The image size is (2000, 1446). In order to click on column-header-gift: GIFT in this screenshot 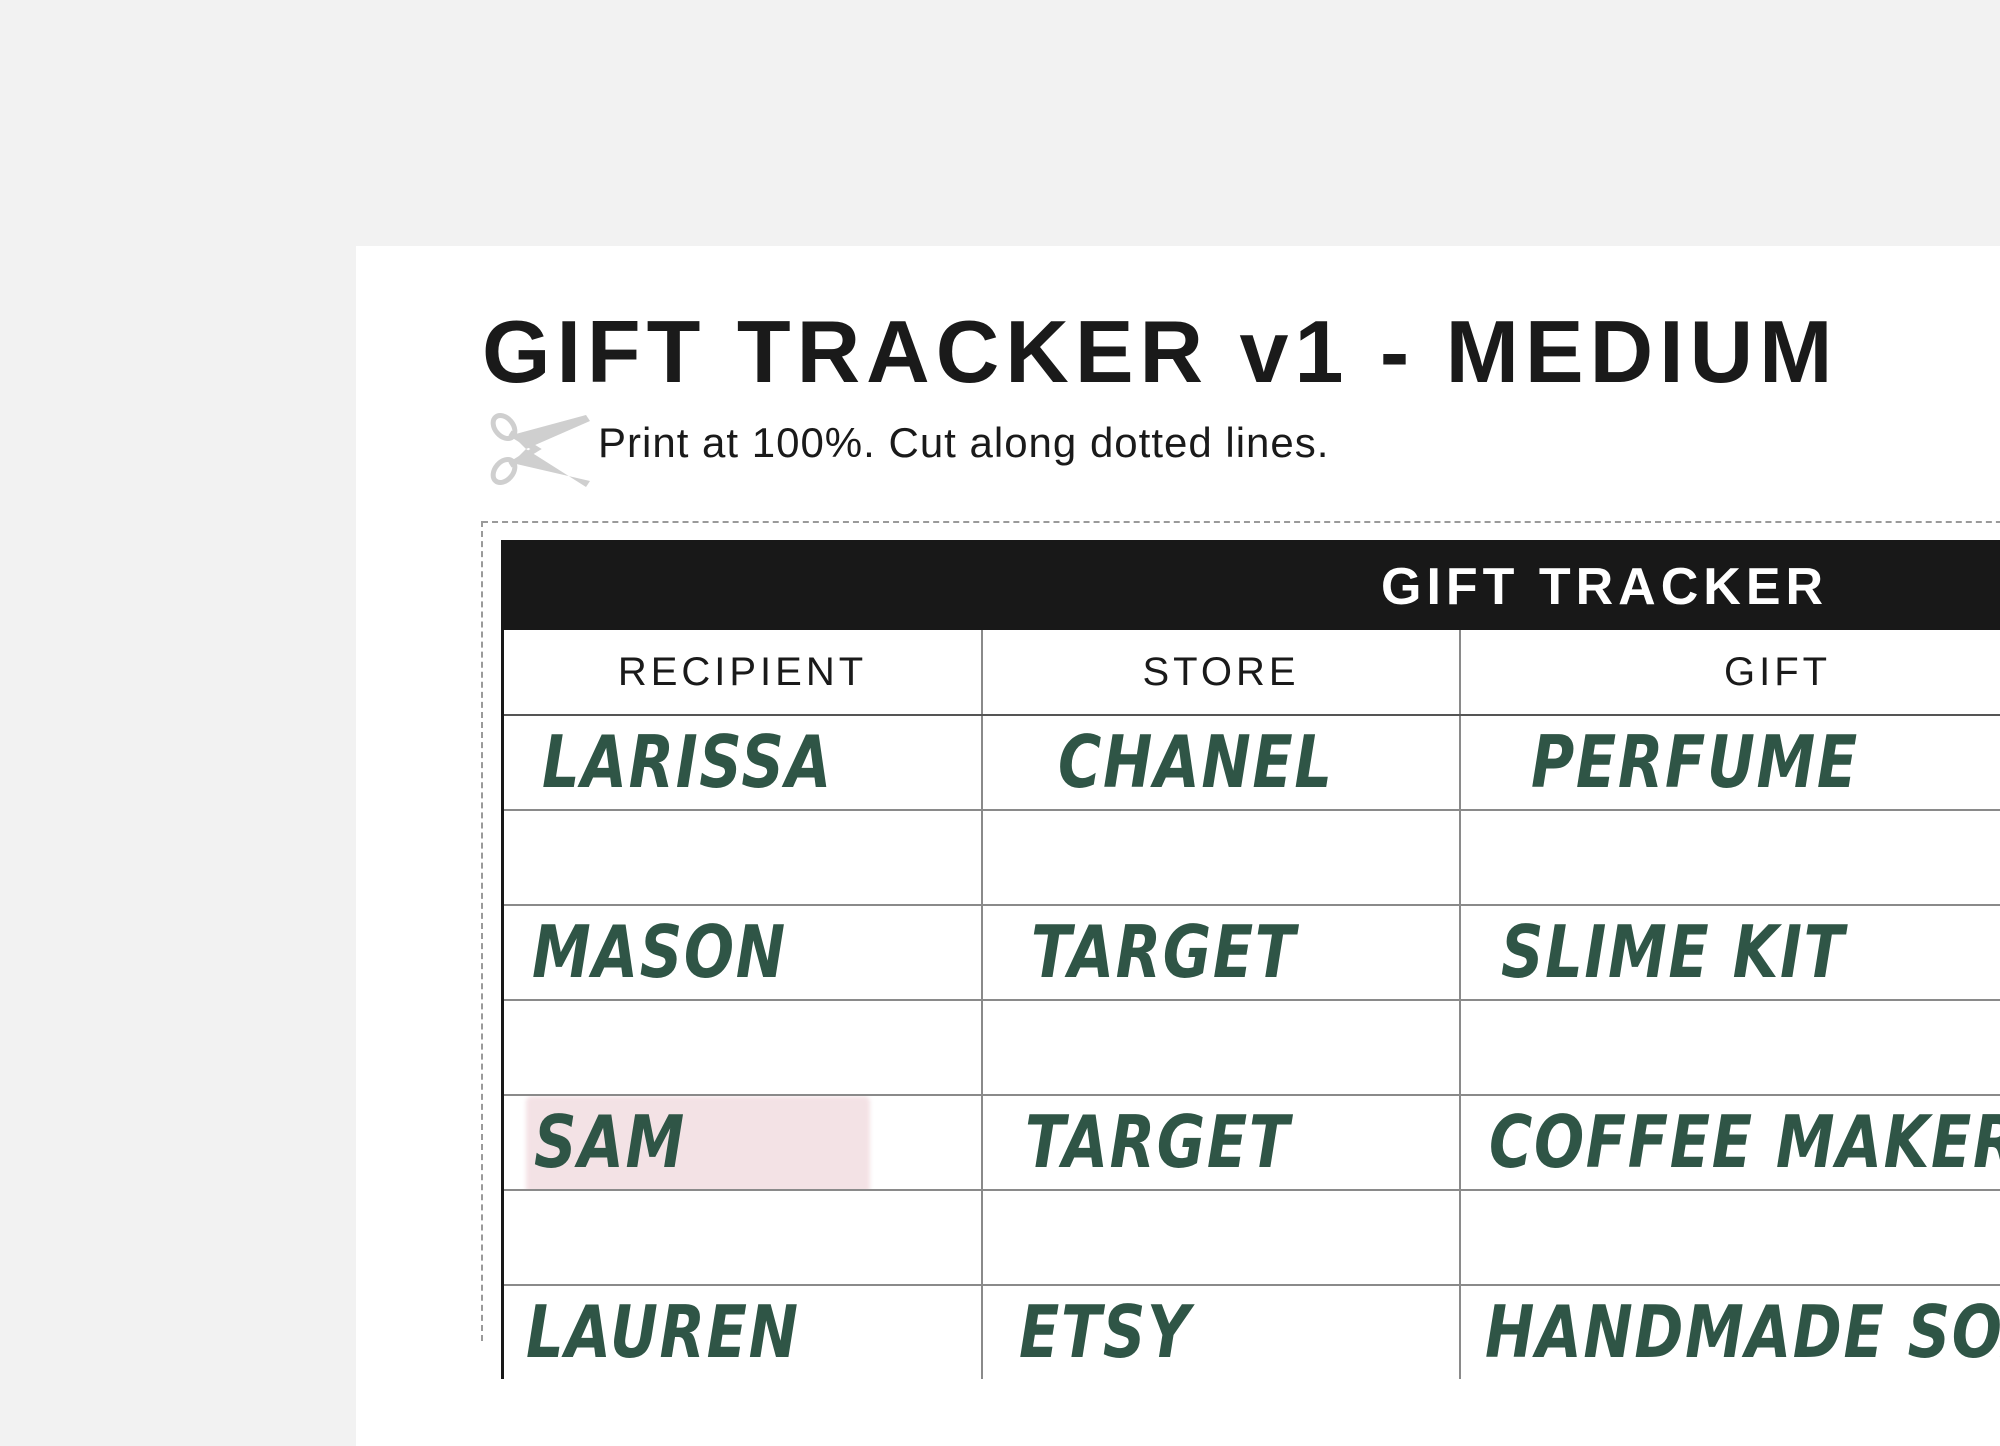, I will do `click(1778, 672)`.